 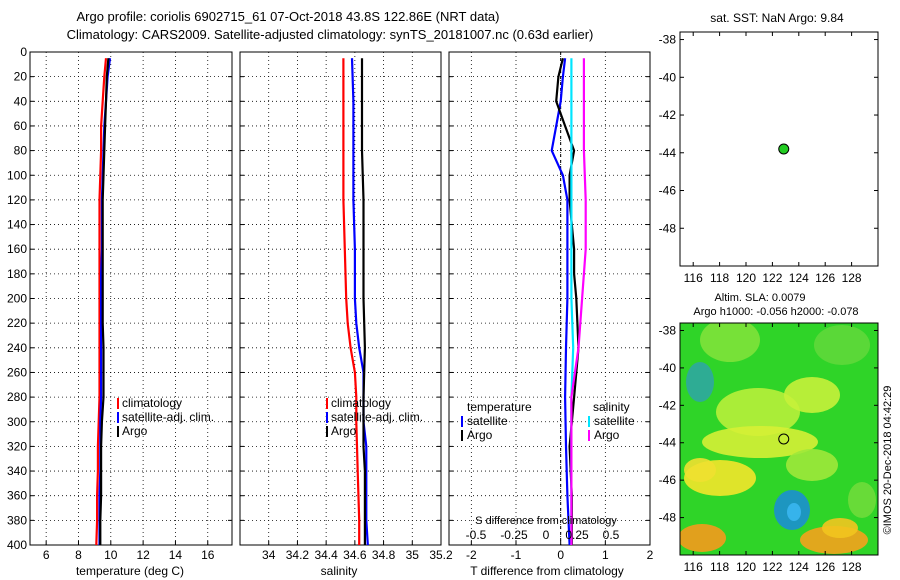 I want to click on salinity-xlabel: salinity, so click(x=339, y=571).